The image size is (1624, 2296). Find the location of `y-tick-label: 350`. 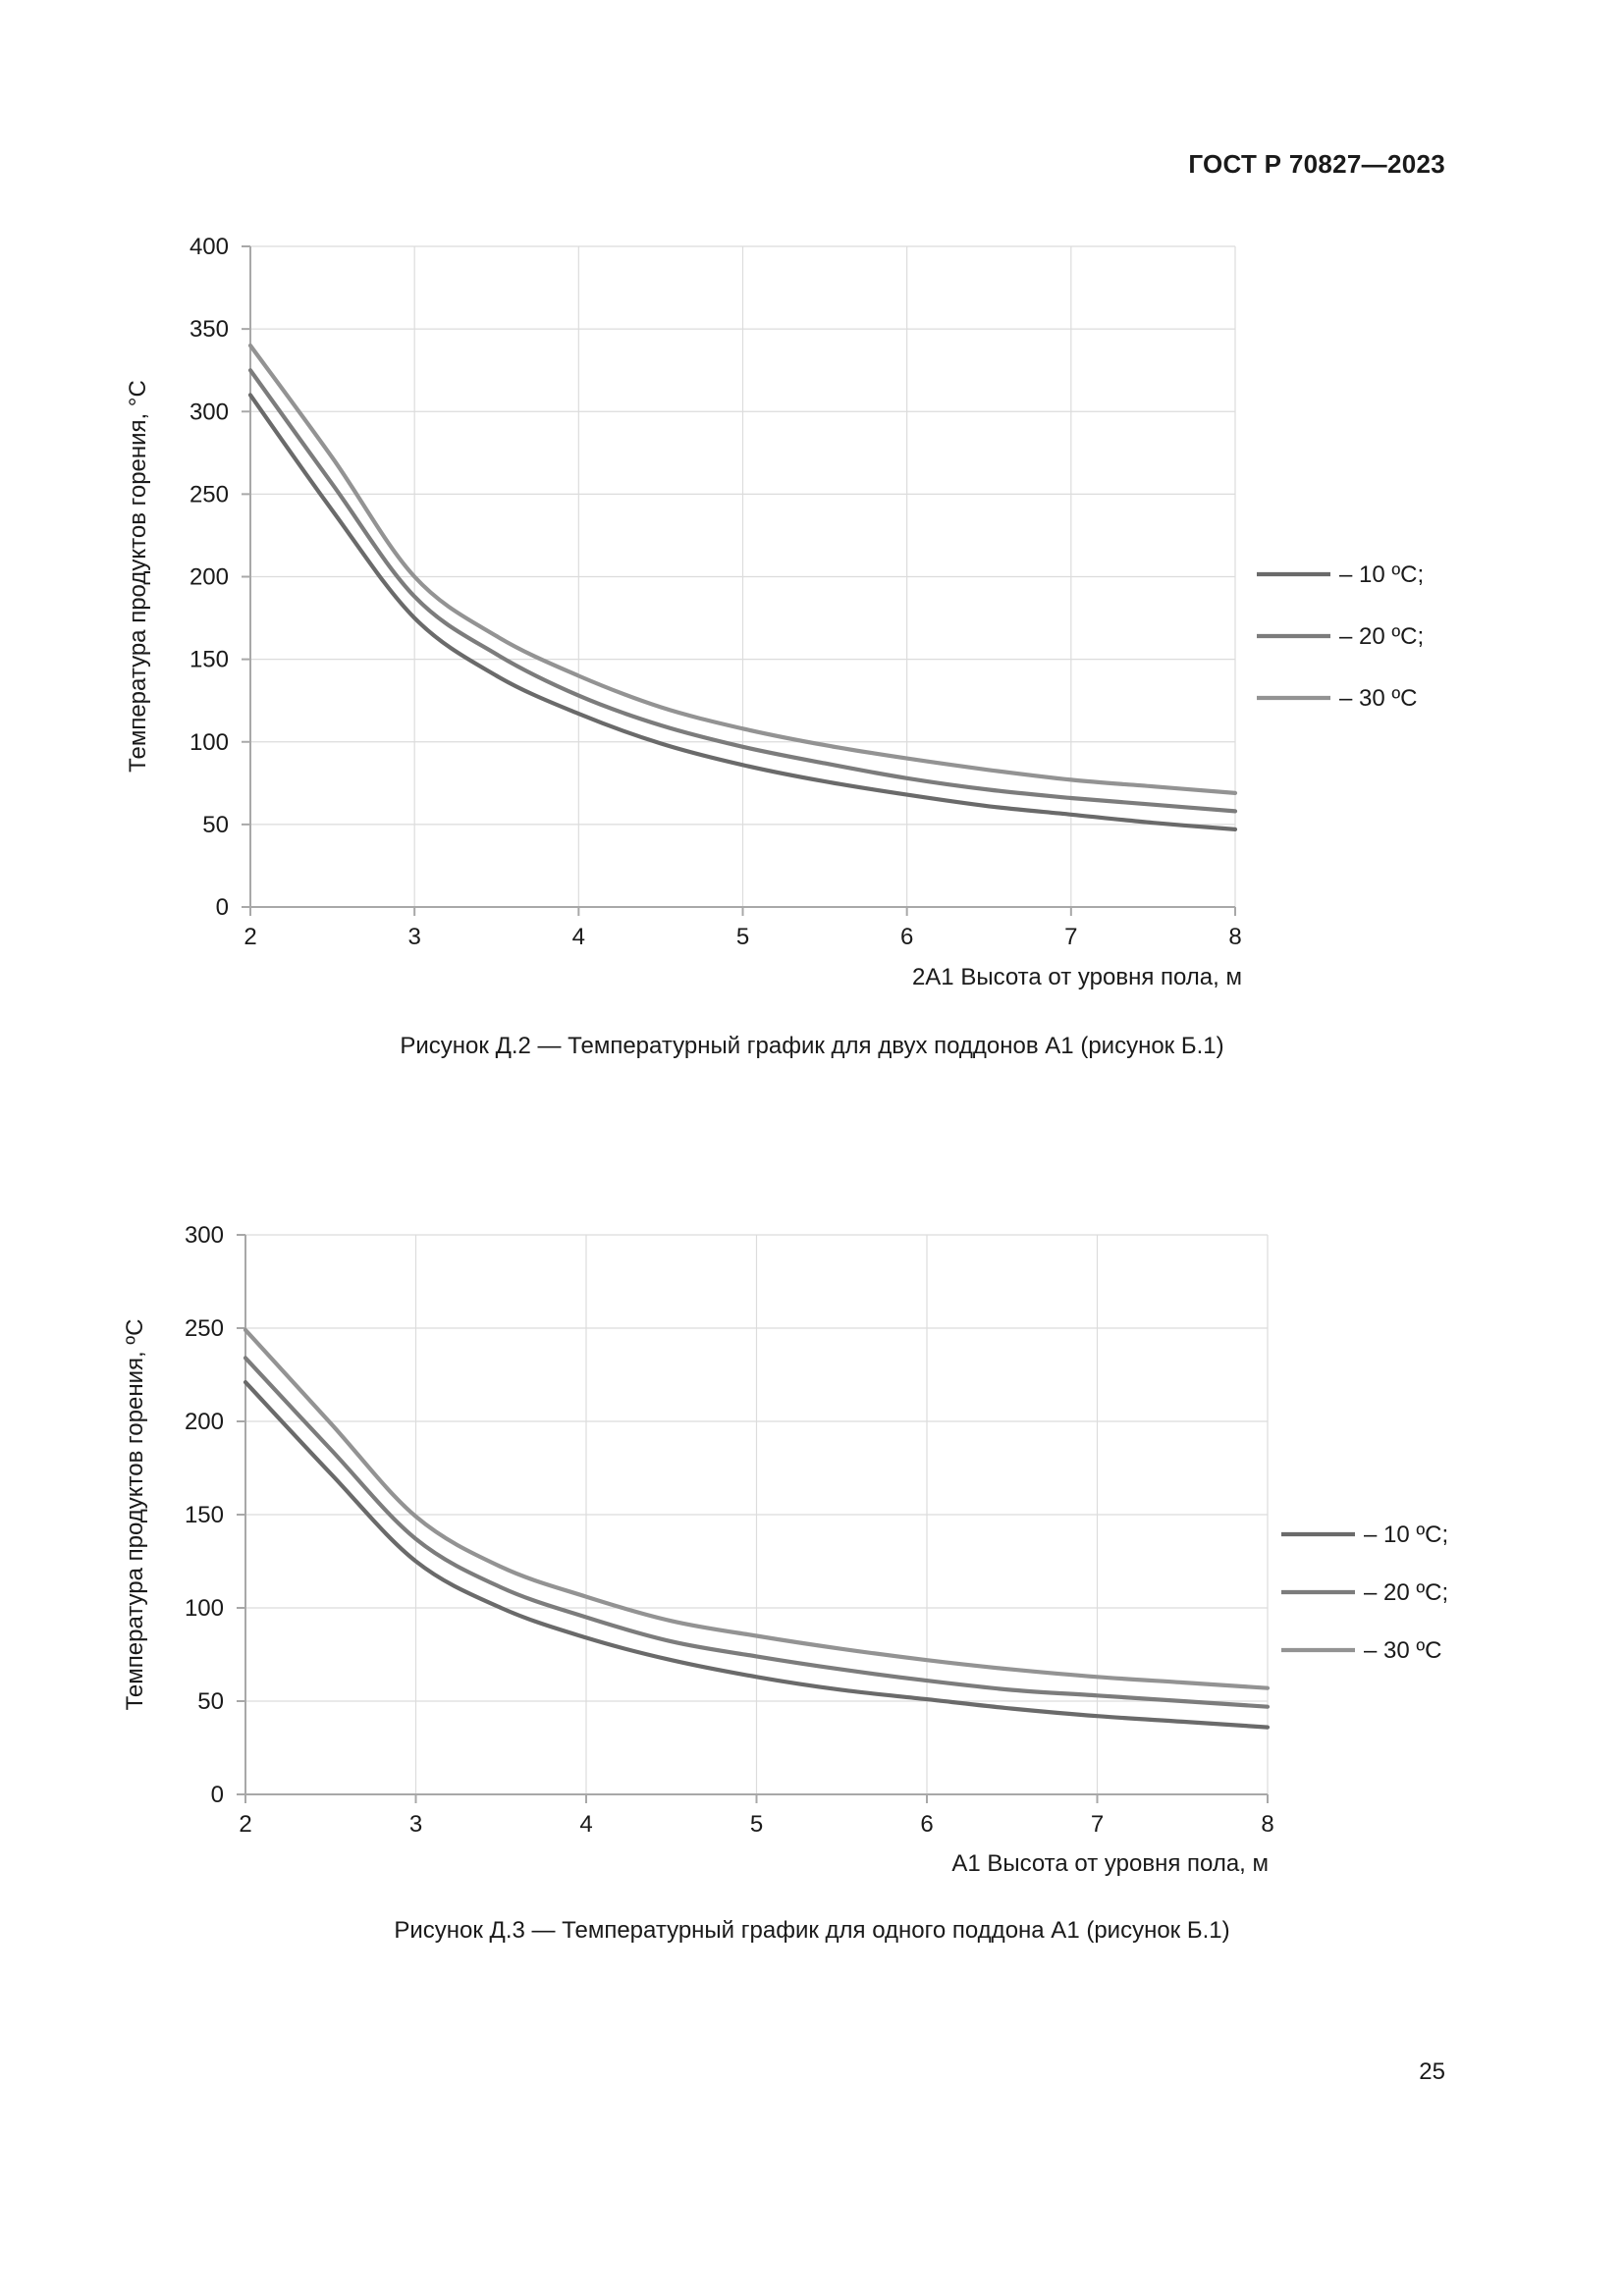

y-tick-label: 350 is located at coordinates (209, 329).